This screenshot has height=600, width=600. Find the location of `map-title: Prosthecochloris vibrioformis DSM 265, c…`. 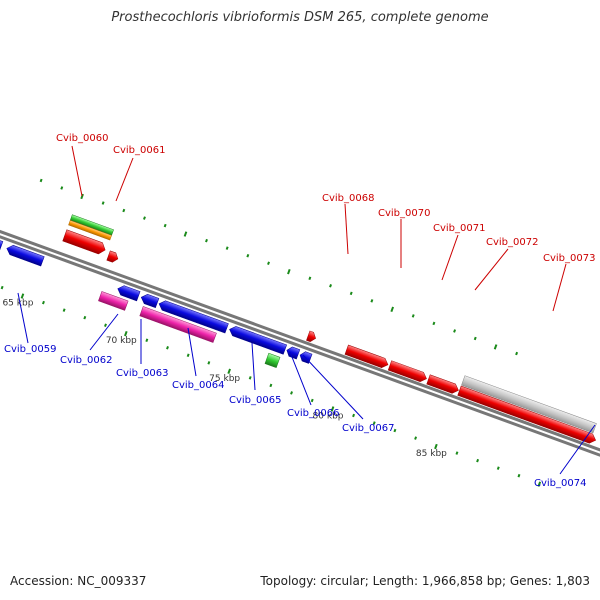

map-title: Prosthecochloris vibrioformis DSM 265, c… is located at coordinates (300, 17).